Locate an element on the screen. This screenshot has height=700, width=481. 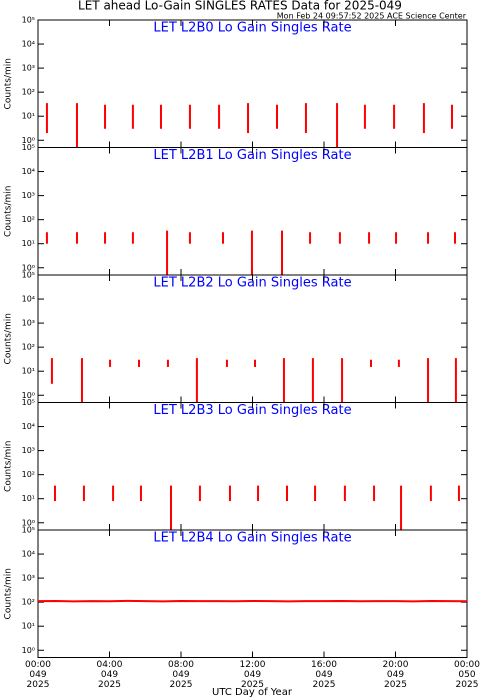
x-tick-label: 08:00 is located at coordinates (181, 665).